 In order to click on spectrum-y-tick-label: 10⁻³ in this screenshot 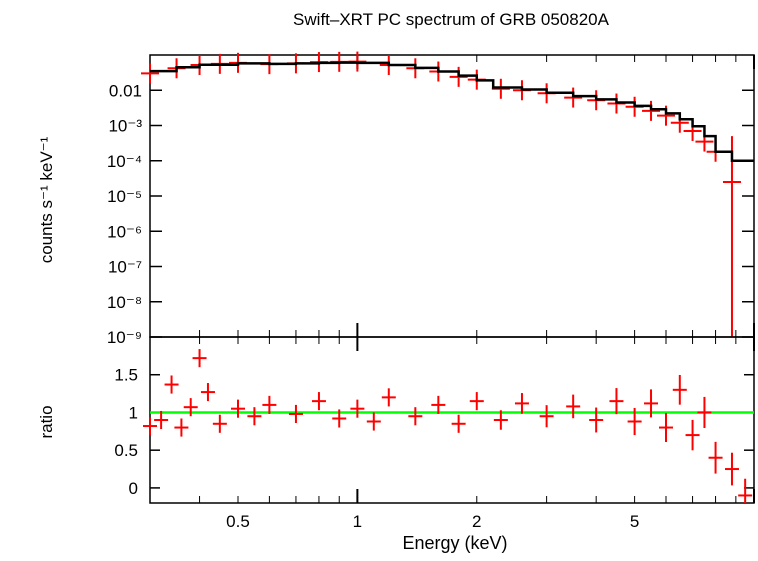, I will do `click(125, 126)`.